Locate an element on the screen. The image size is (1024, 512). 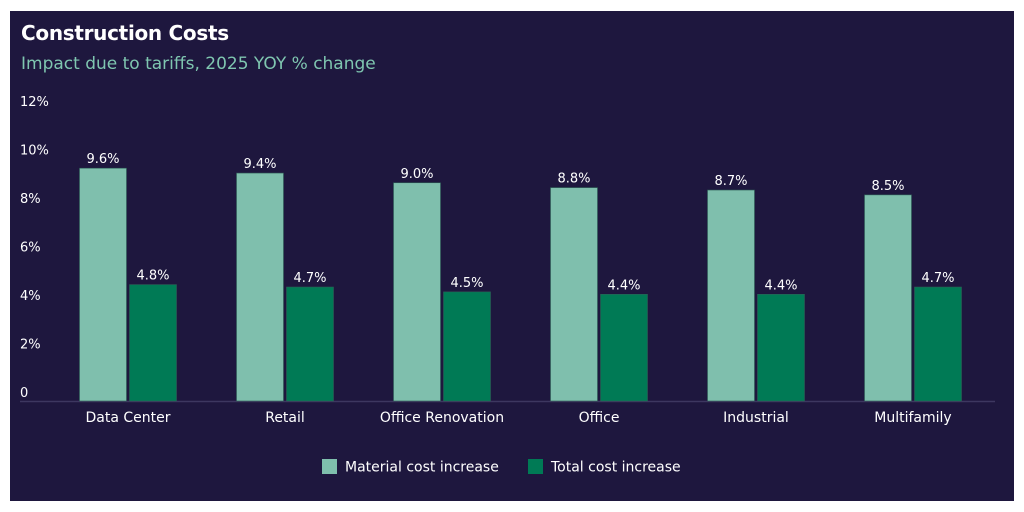
y-tick-label: 4% is located at coordinates (30, 296).